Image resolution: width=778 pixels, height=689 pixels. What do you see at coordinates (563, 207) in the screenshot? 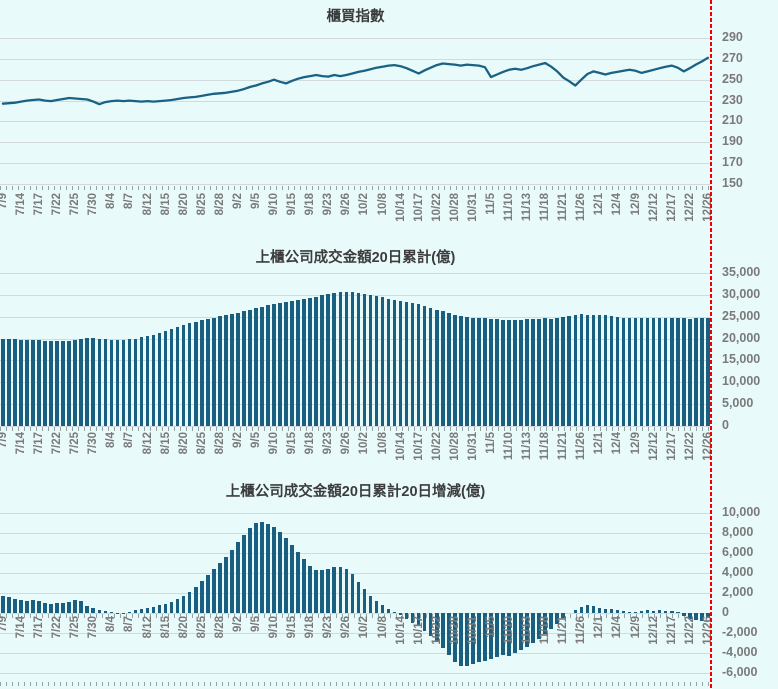
I see `x-axis-date-label: 11/21` at bounding box center [563, 207].